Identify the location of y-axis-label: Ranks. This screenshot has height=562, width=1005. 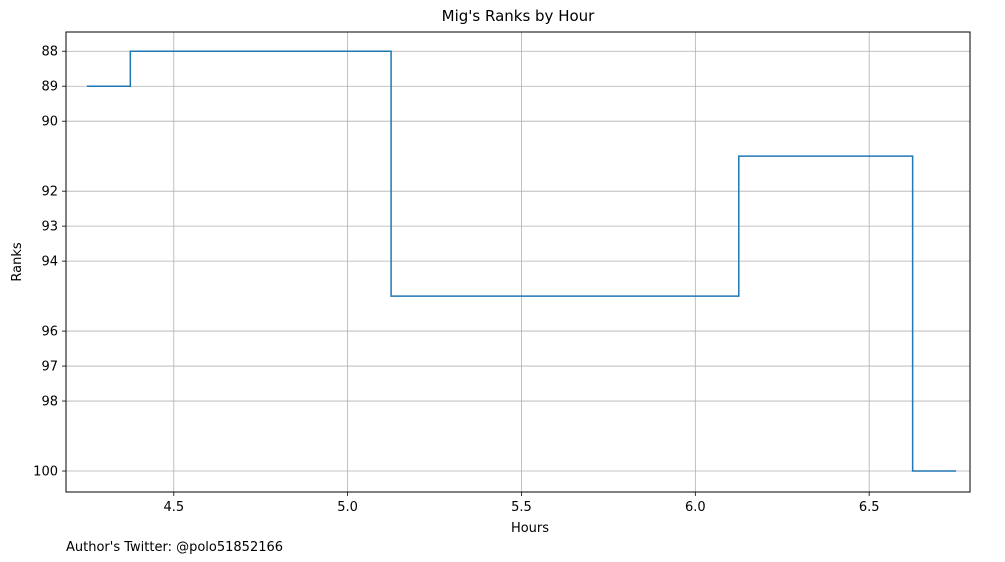
(17, 261).